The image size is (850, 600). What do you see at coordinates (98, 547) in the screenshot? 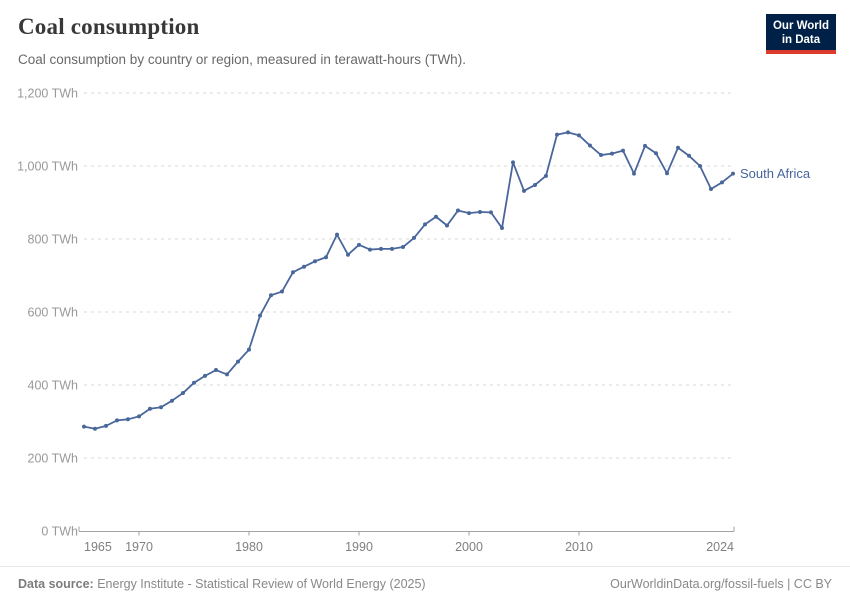
I see `x-tick-label: 1965` at bounding box center [98, 547].